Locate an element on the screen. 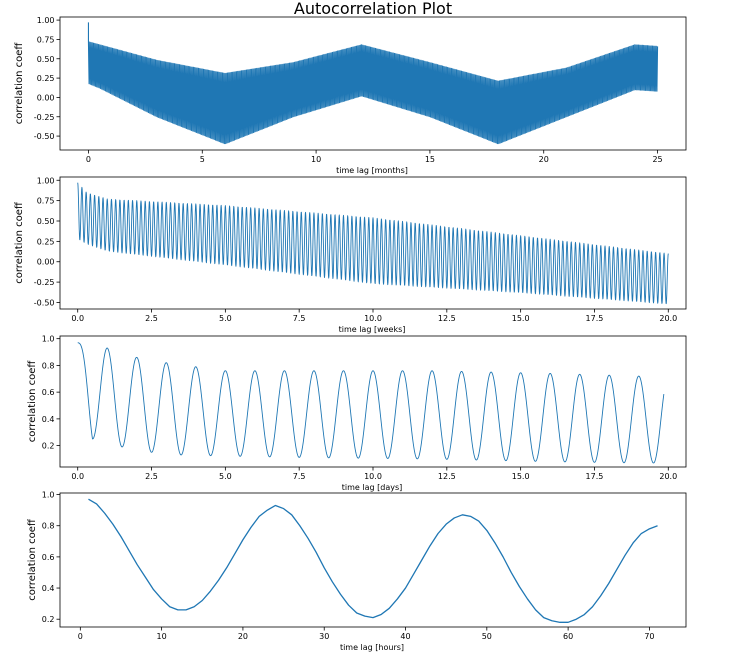 The width and height of the screenshot is (740, 658). x-tick-label: 15 is located at coordinates (430, 159).